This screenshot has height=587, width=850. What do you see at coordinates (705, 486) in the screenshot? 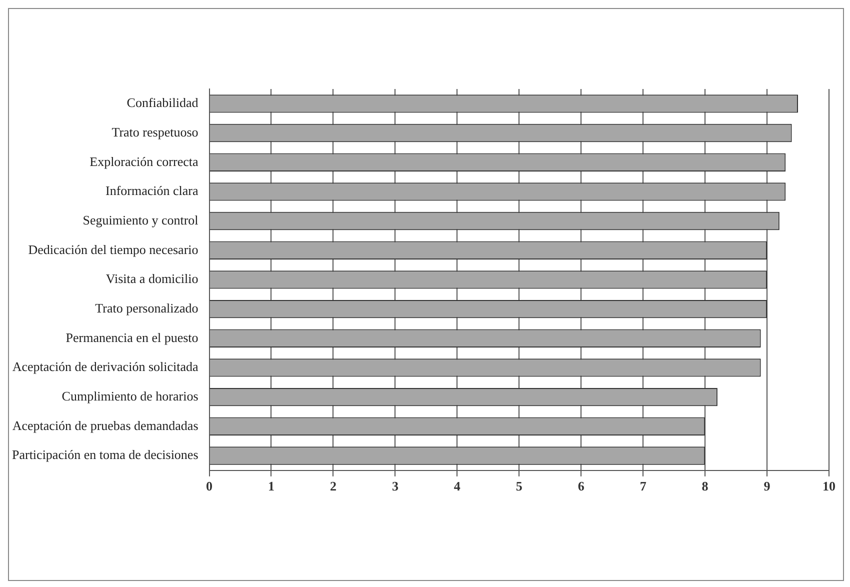
I see `x-tick-label: 8` at bounding box center [705, 486].